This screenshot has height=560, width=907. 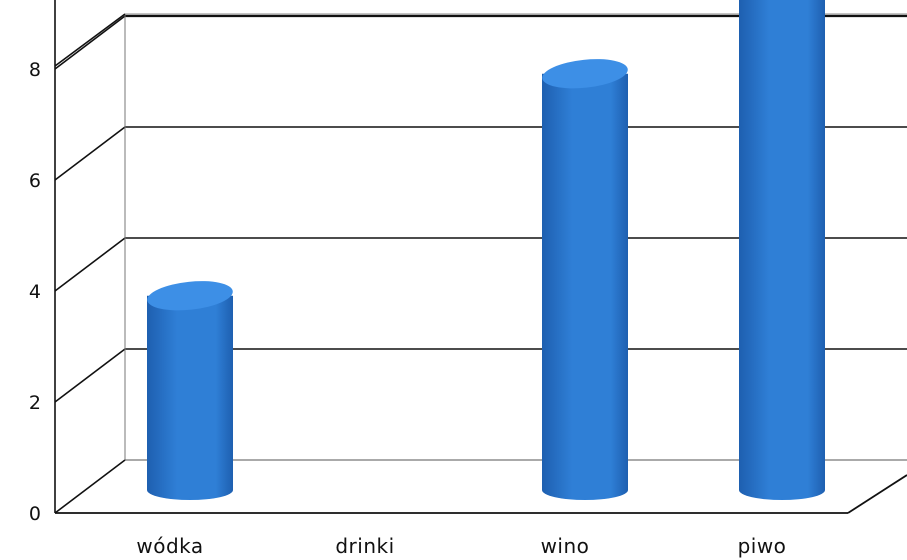 I want to click on x-category-label: piwo, so click(x=762, y=546).